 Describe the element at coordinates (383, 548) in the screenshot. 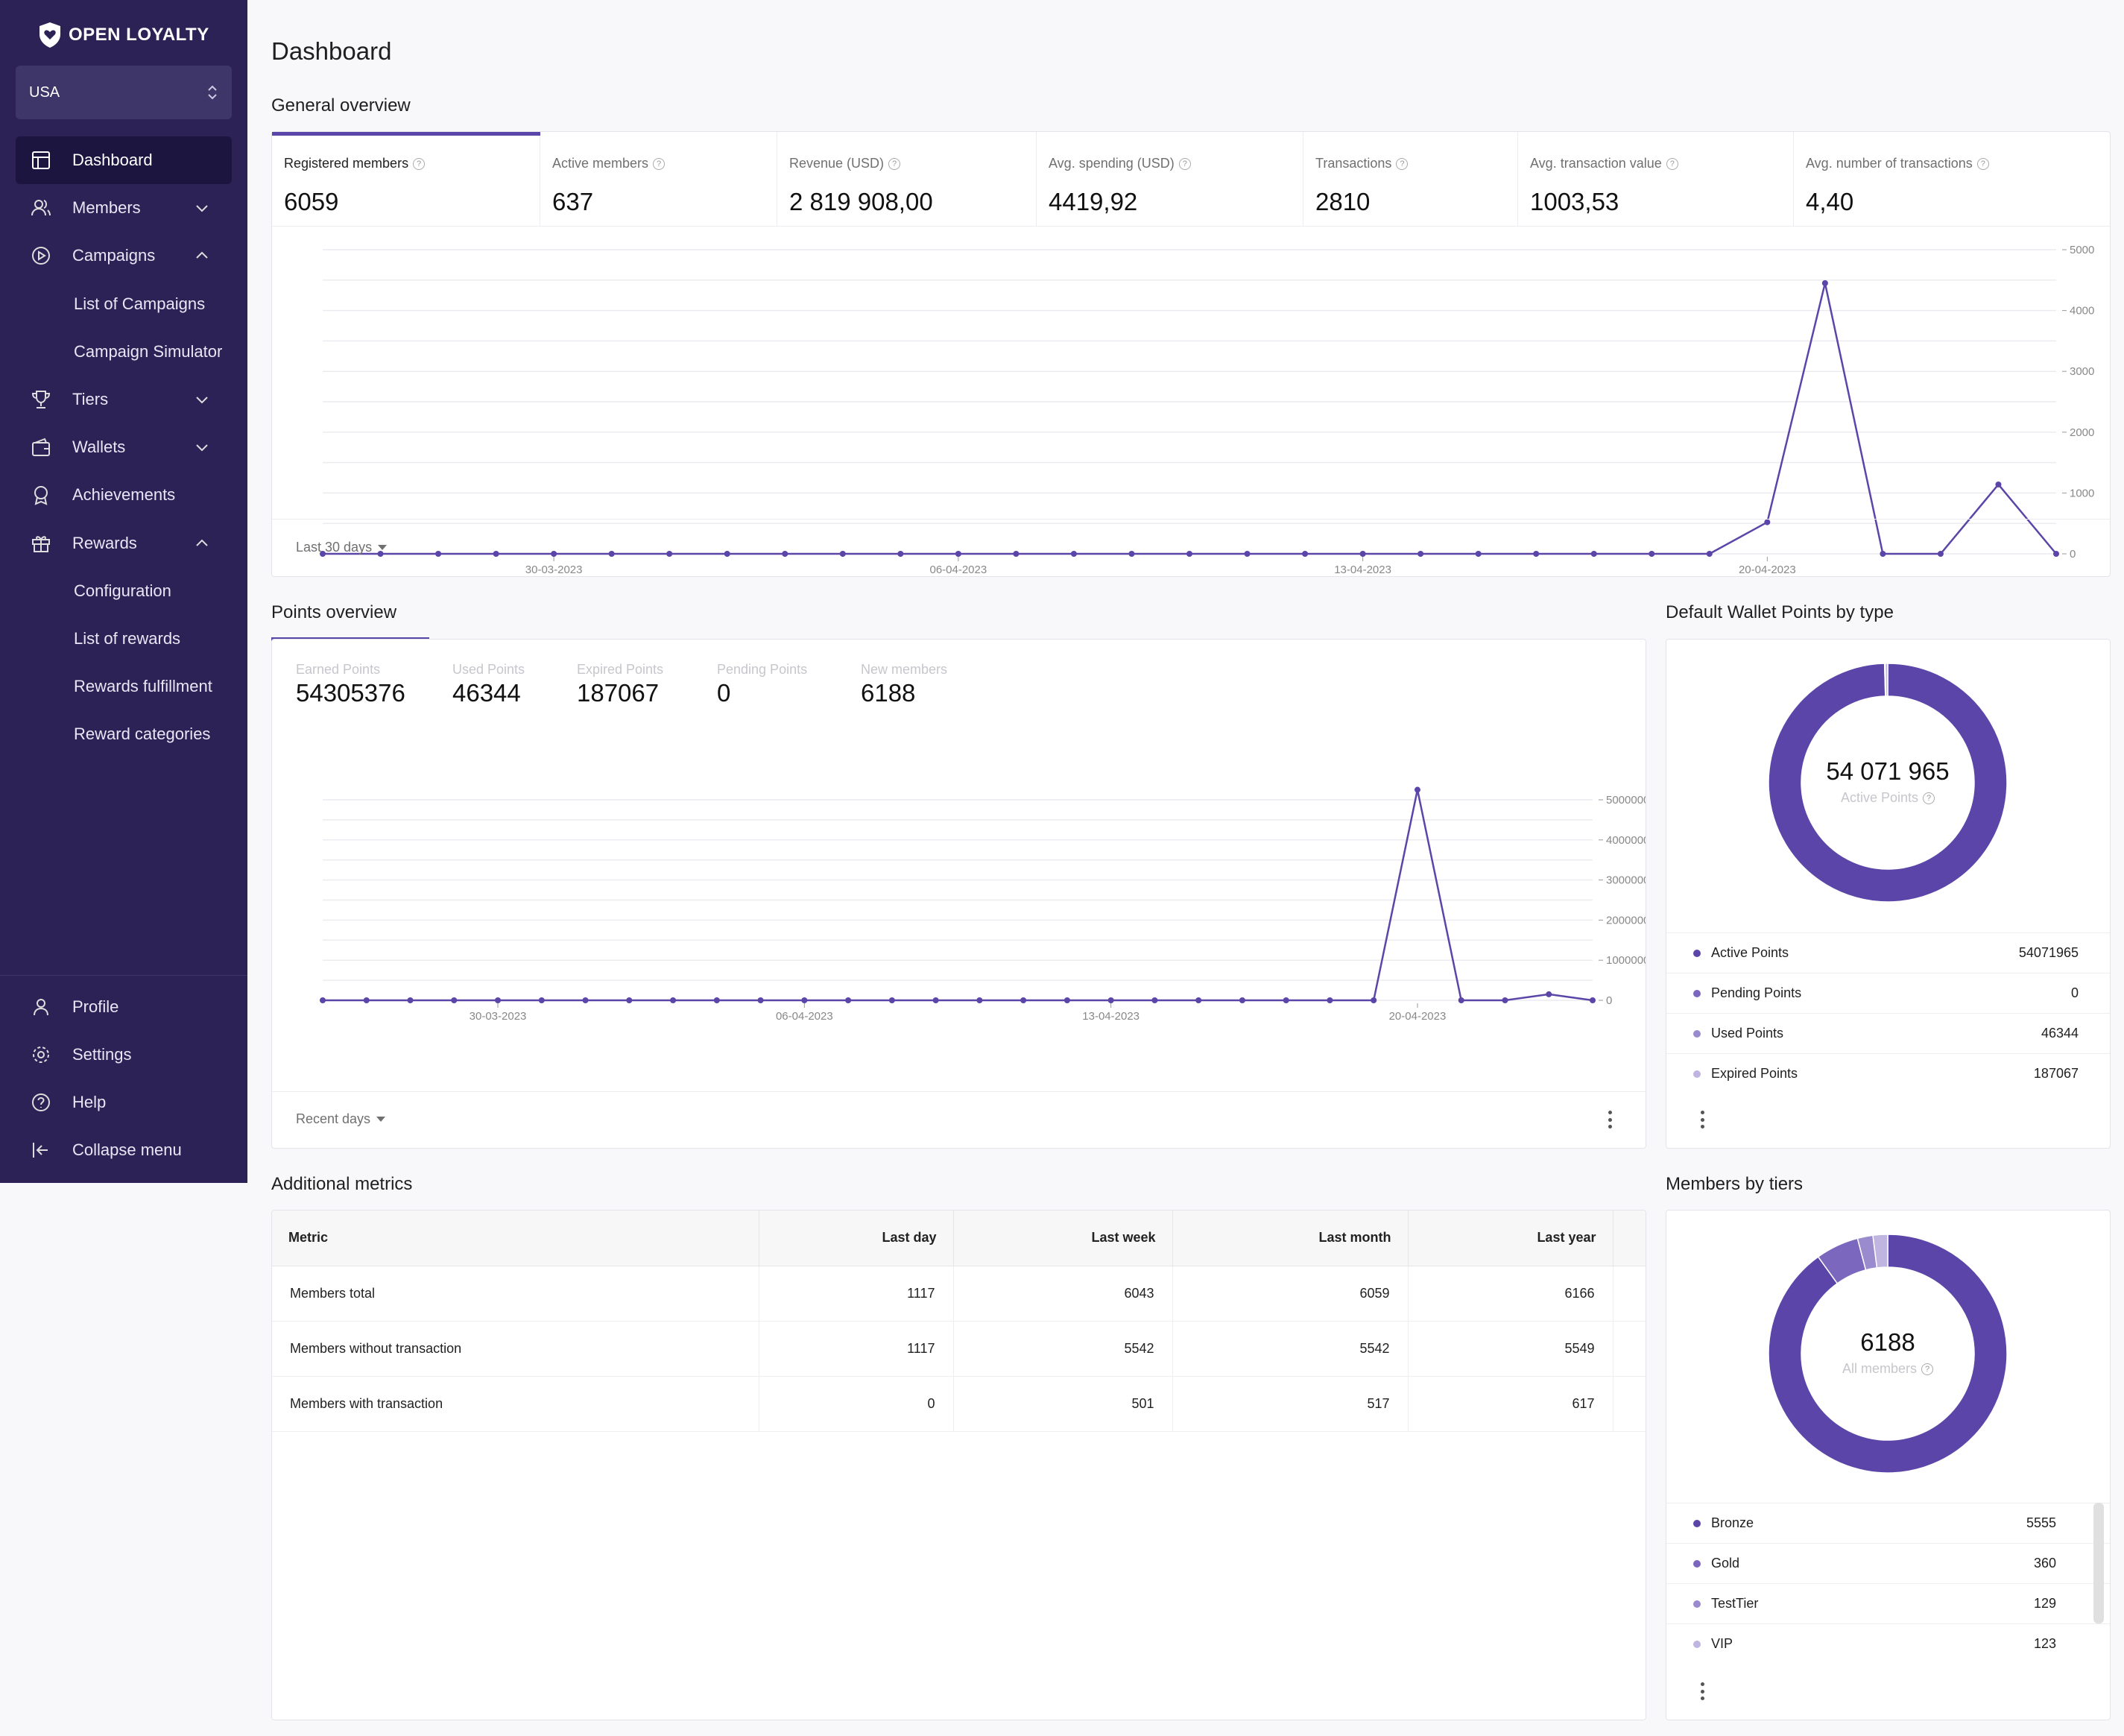

I see `caret-down-icon` at that location.